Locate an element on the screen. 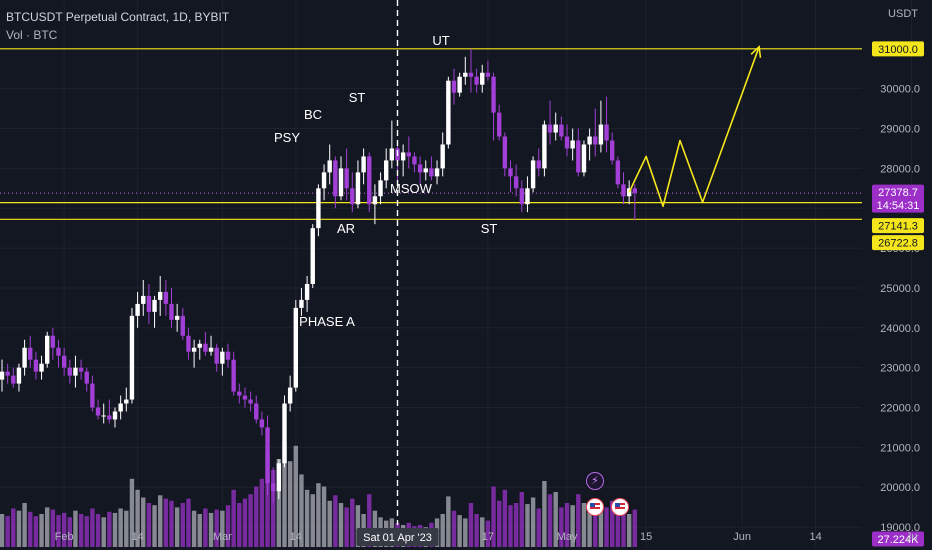  price-tag-volume is located at coordinates (898, 539).